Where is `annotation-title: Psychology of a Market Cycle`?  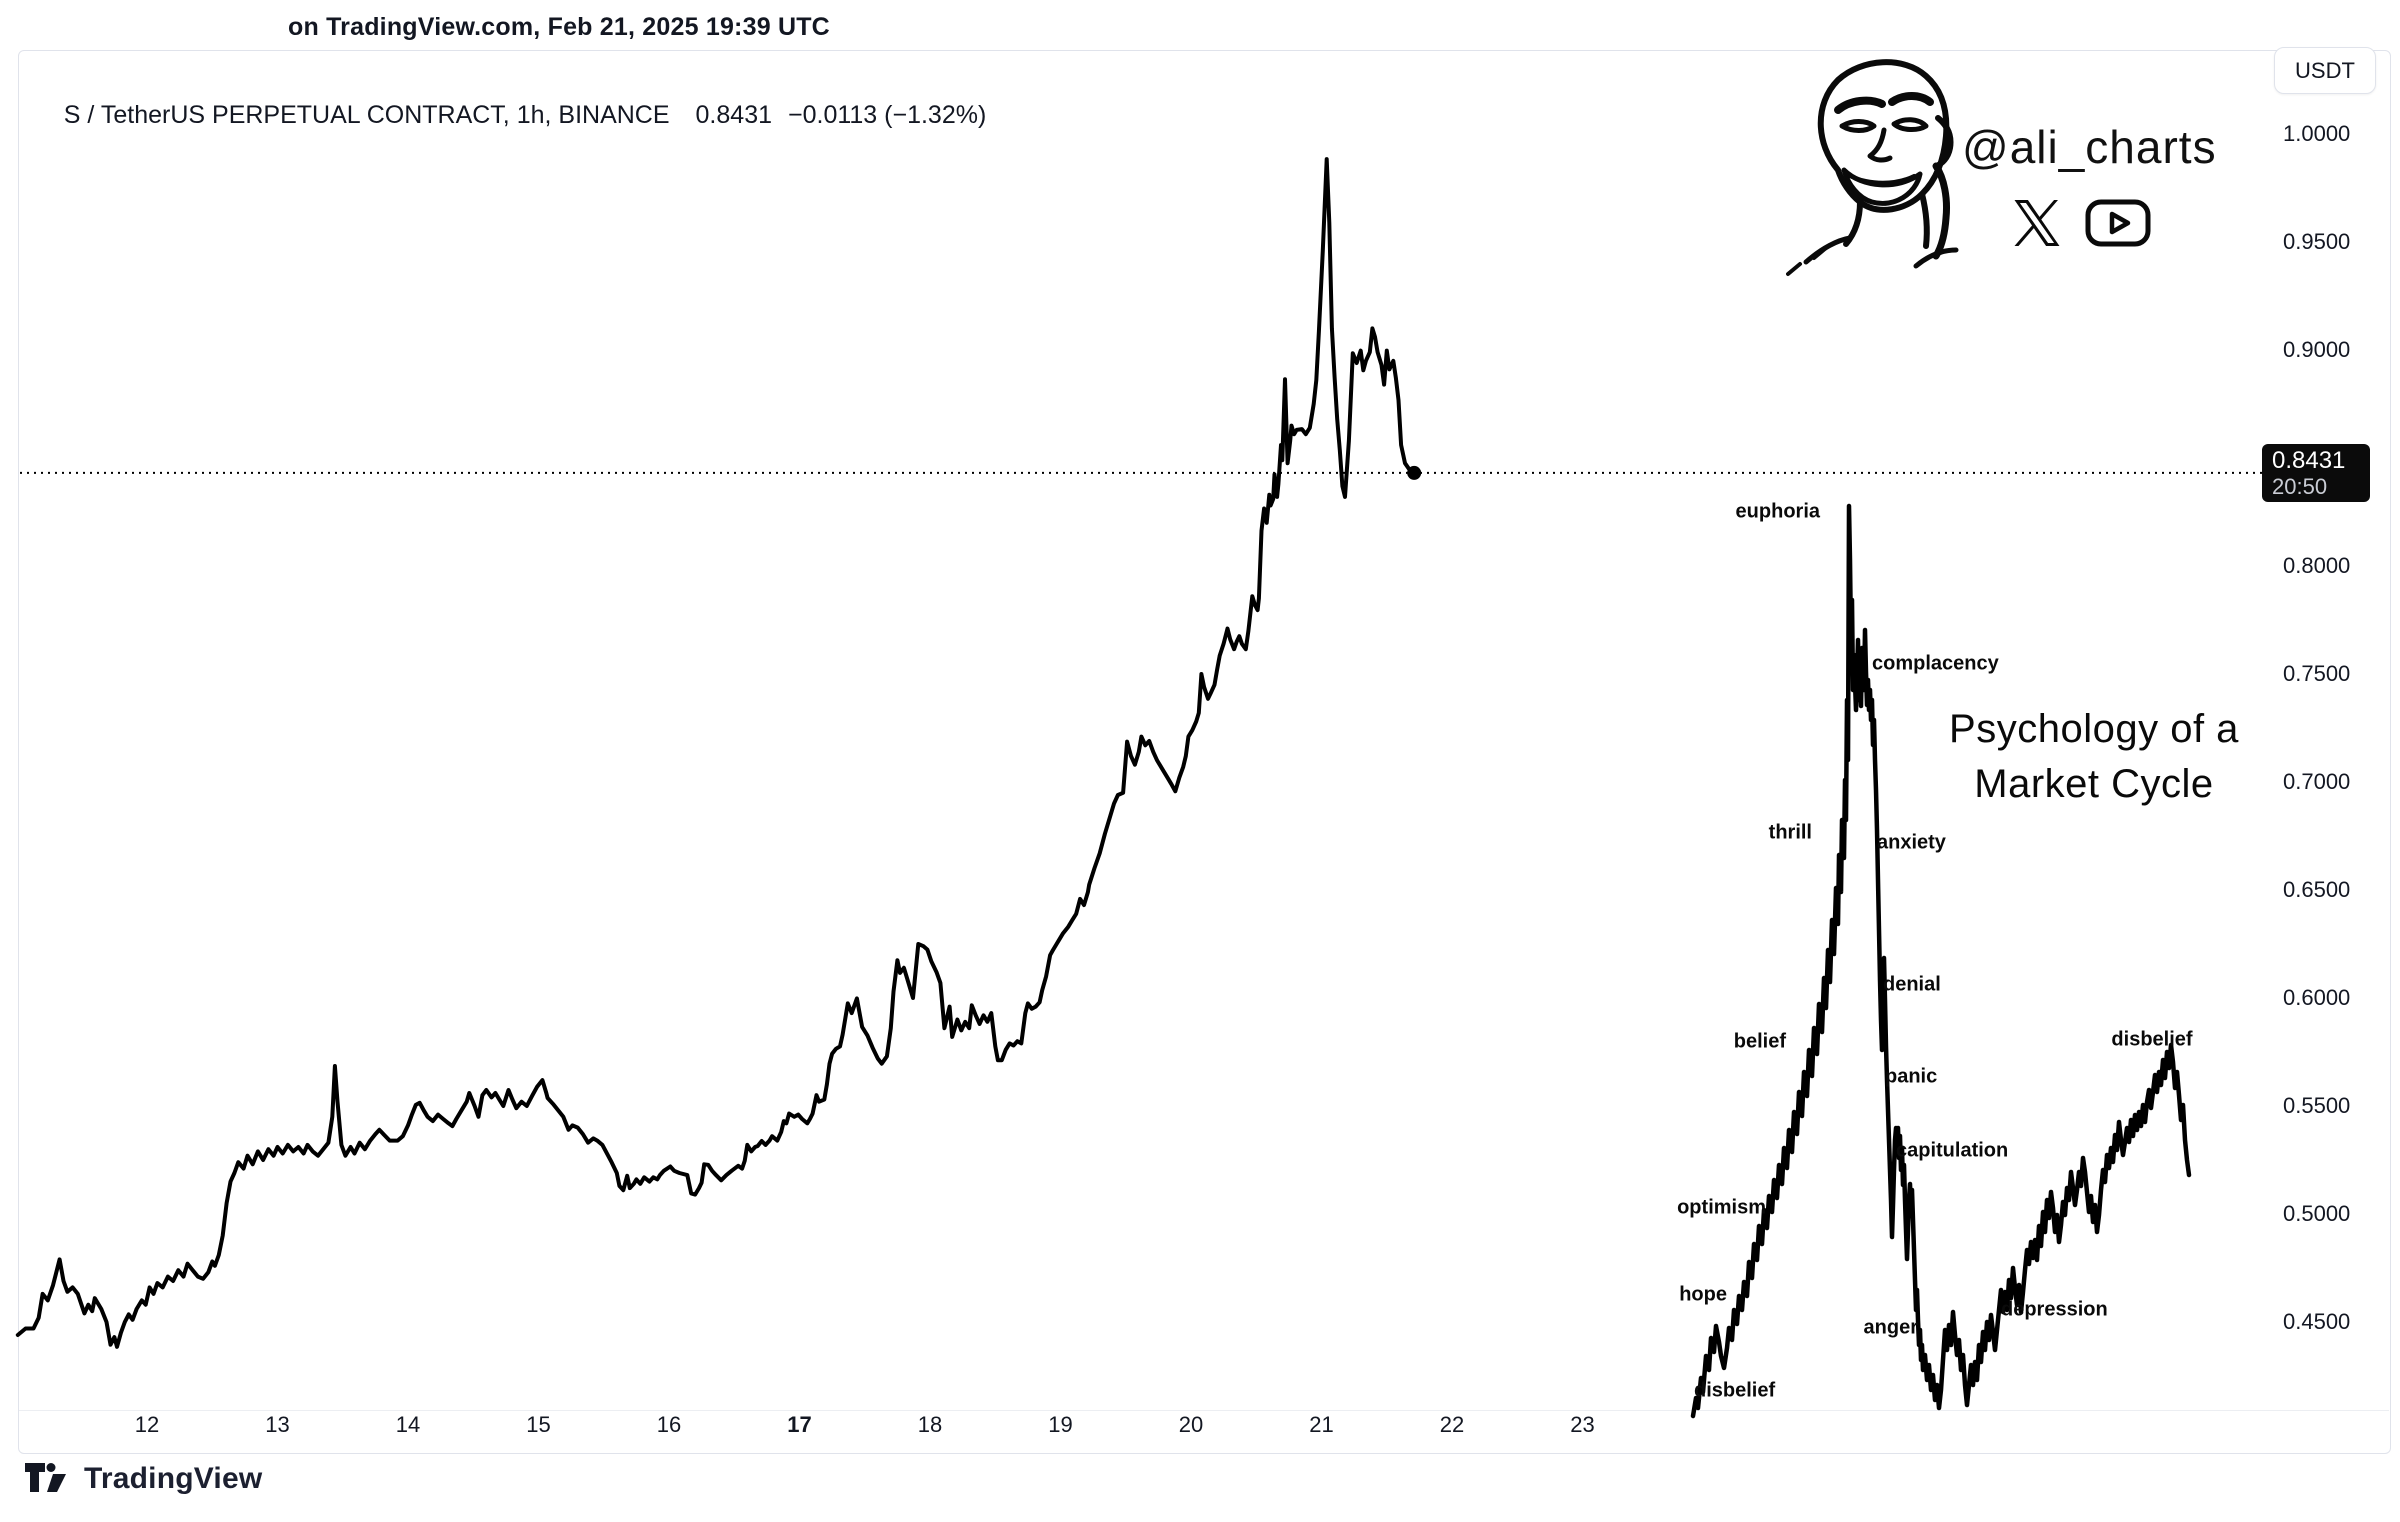 annotation-title: Psychology of a Market Cycle is located at coordinates (2094, 757).